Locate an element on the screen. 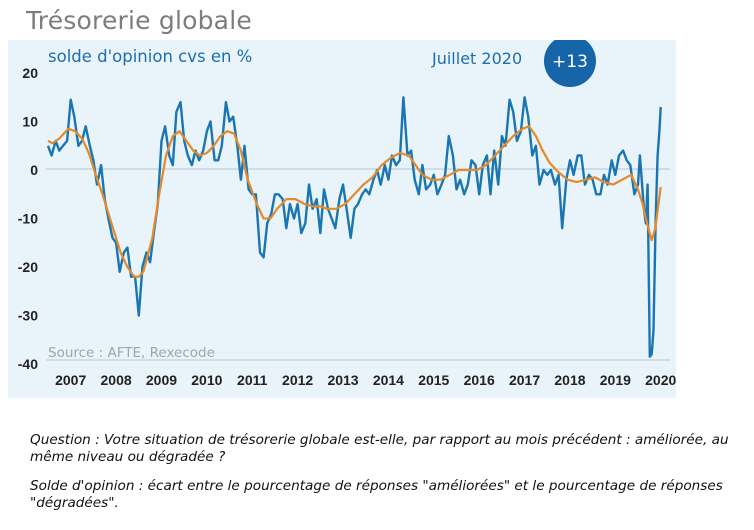 The height and width of the screenshot is (530, 754). x-tick-label: 2014 is located at coordinates (388, 380).